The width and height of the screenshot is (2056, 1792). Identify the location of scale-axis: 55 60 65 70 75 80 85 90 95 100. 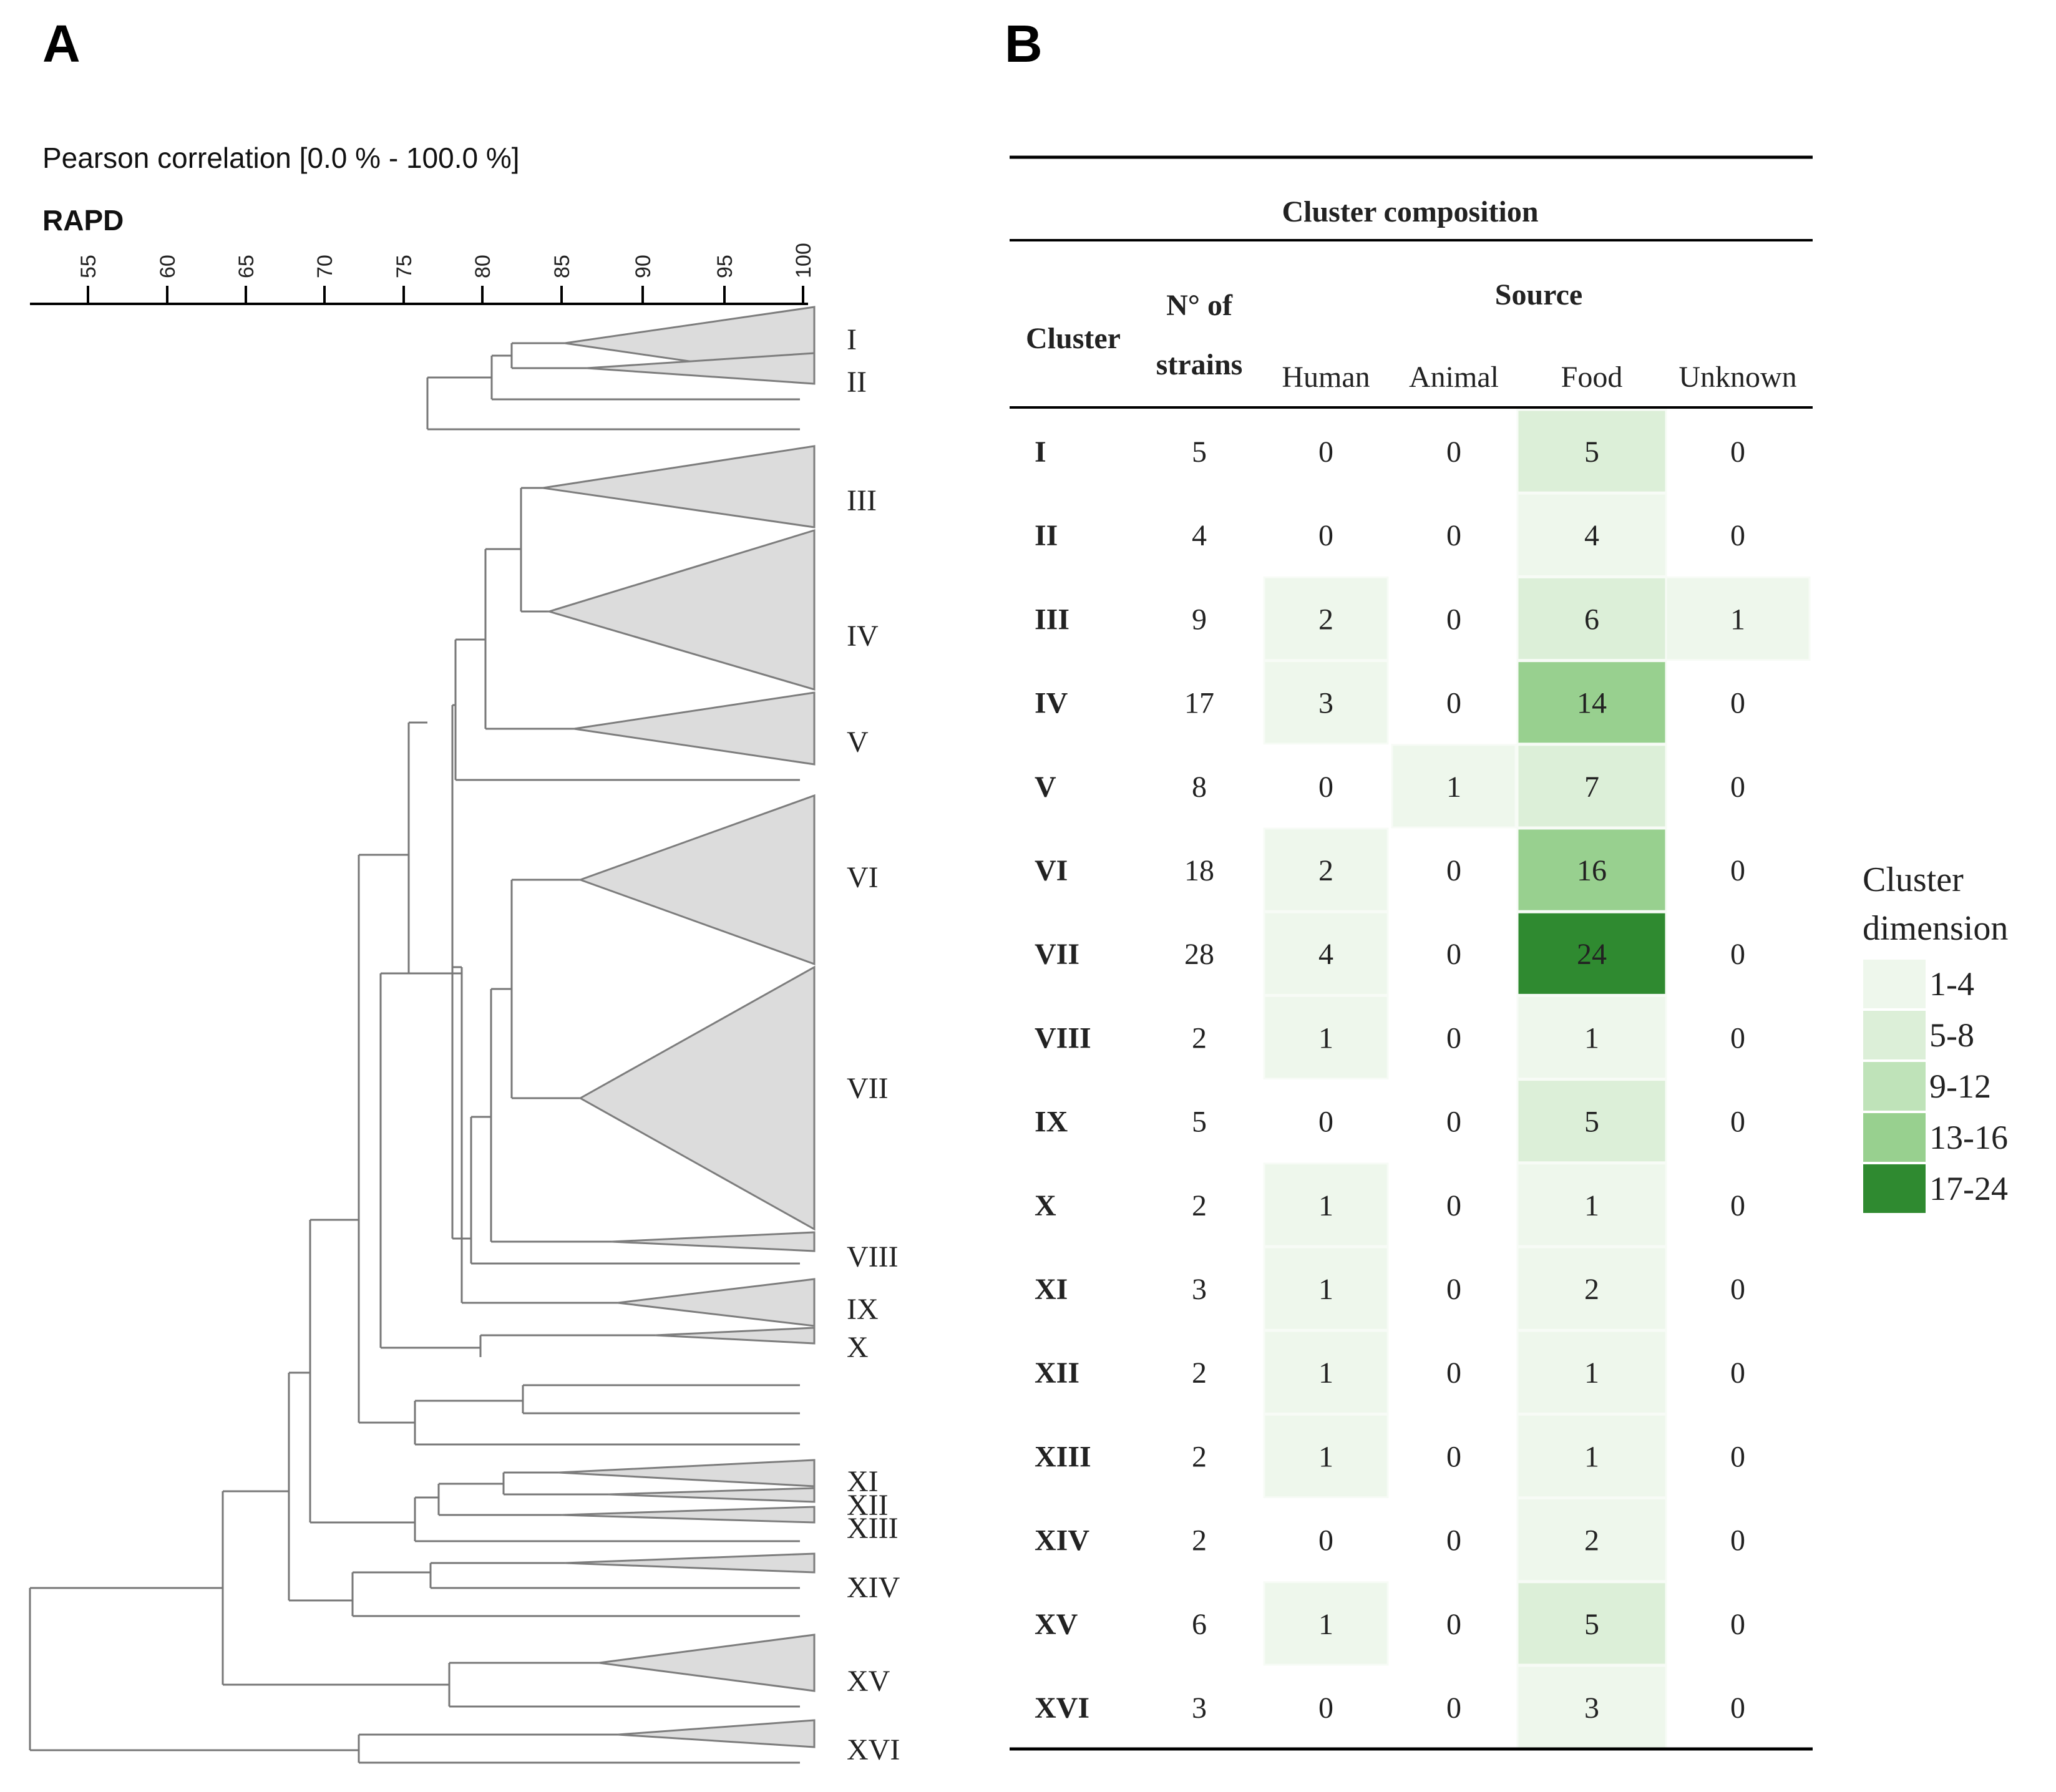
(423, 274).